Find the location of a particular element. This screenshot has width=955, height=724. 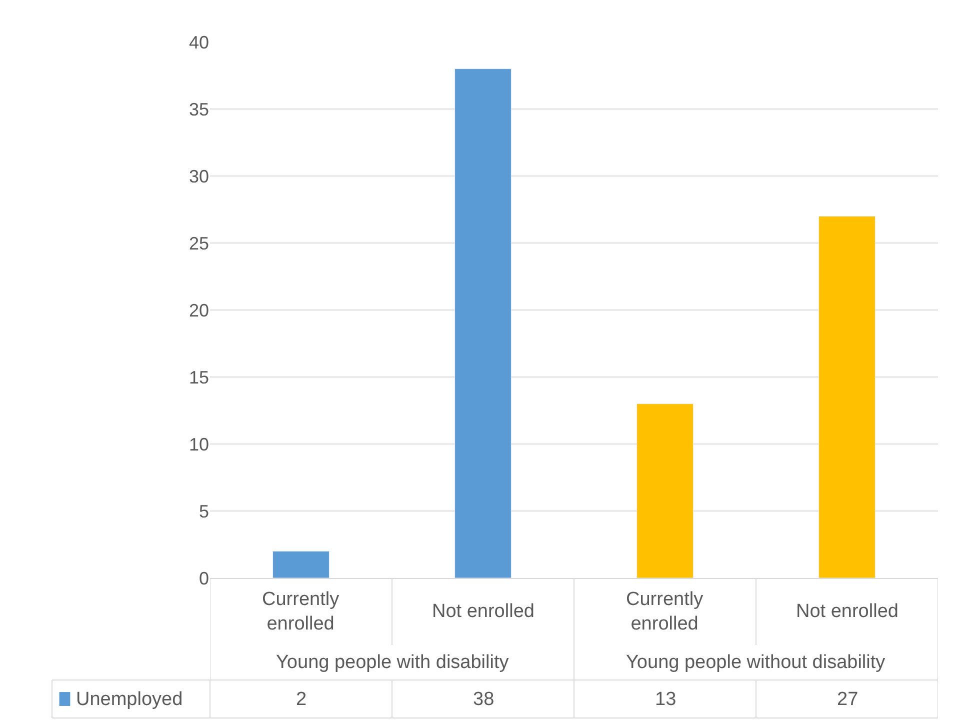

legend-label: Unemployed is located at coordinates (129, 699).